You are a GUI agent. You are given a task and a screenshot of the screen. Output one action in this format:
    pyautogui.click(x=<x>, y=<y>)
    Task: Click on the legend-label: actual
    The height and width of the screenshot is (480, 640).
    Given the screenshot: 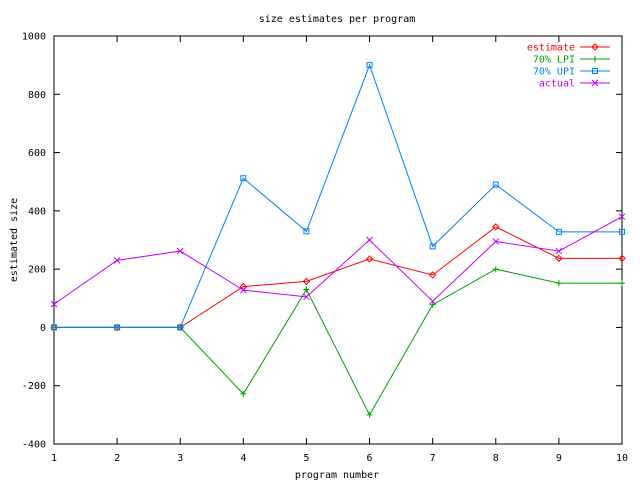 What is the action you would take?
    pyautogui.click(x=557, y=84)
    